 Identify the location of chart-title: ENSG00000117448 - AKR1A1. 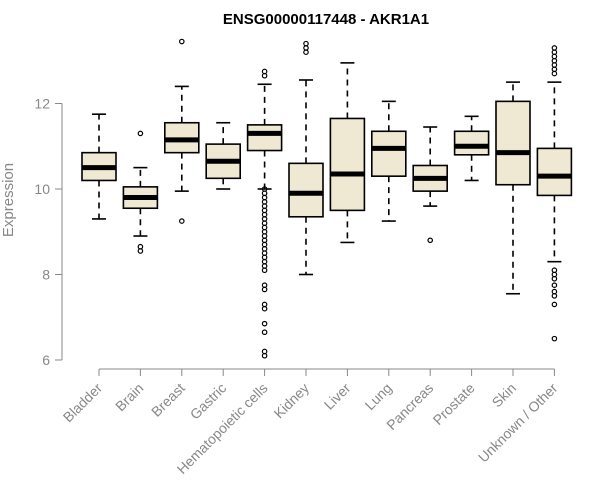
(326, 19).